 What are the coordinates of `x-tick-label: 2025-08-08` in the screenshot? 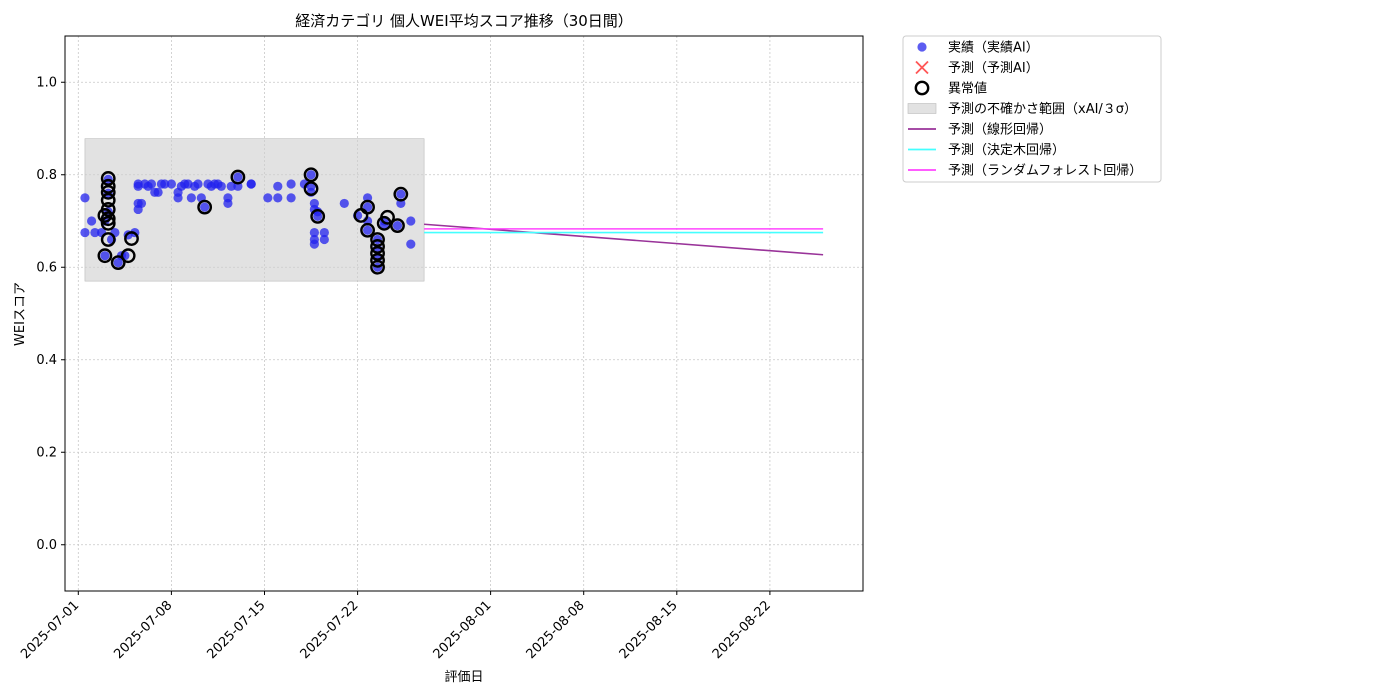 It's located at (556, 630).